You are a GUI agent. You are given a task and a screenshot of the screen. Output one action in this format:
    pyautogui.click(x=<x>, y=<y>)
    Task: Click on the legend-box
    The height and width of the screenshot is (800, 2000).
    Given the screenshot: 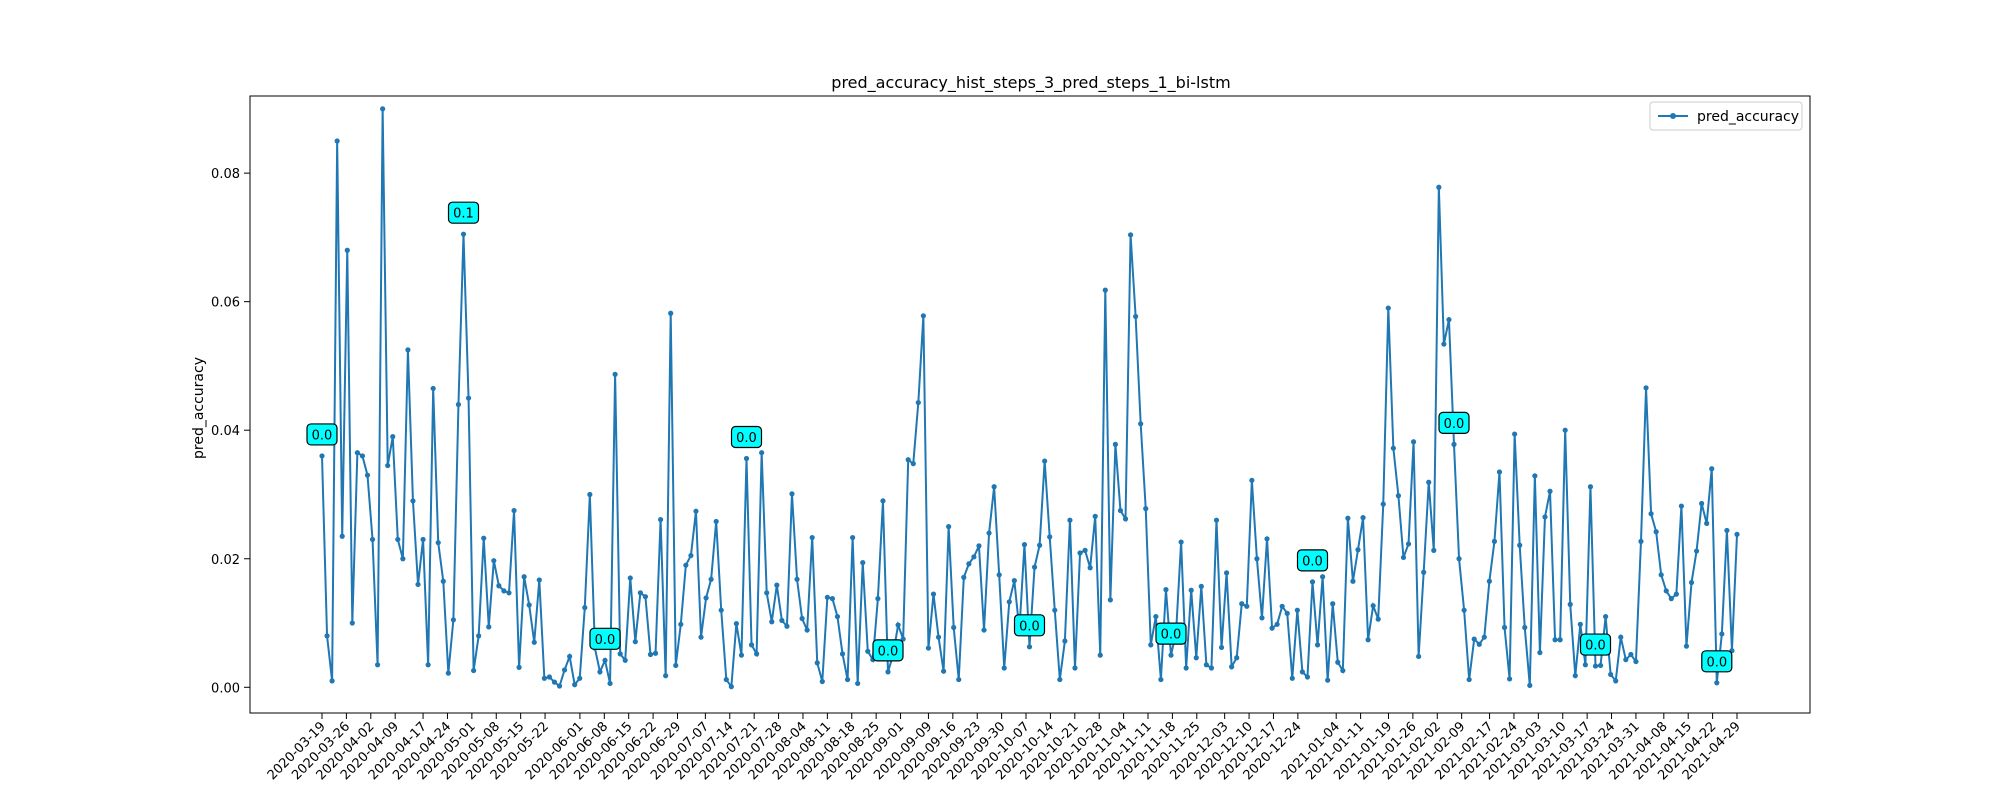 What is the action you would take?
    pyautogui.click(x=1726, y=116)
    